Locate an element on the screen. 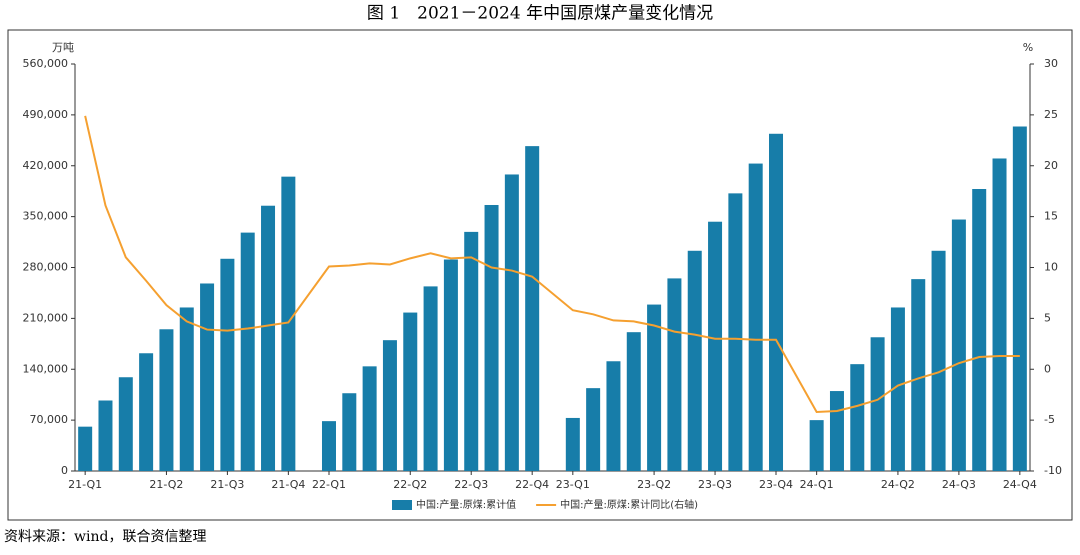  legend-label: 中国:产量:原煤:累计同比(右轴) is located at coordinates (629, 504).